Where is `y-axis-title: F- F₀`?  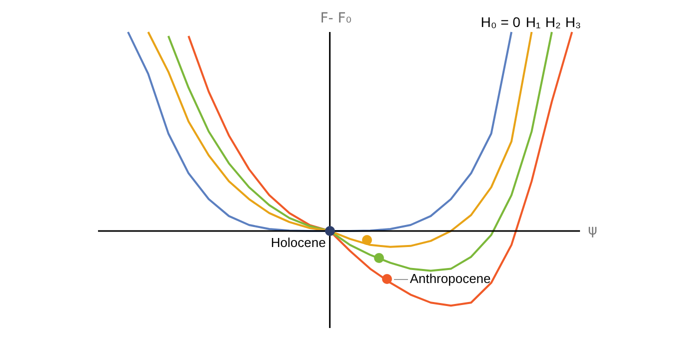
y-axis-title: F- F₀ is located at coordinates (336, 18).